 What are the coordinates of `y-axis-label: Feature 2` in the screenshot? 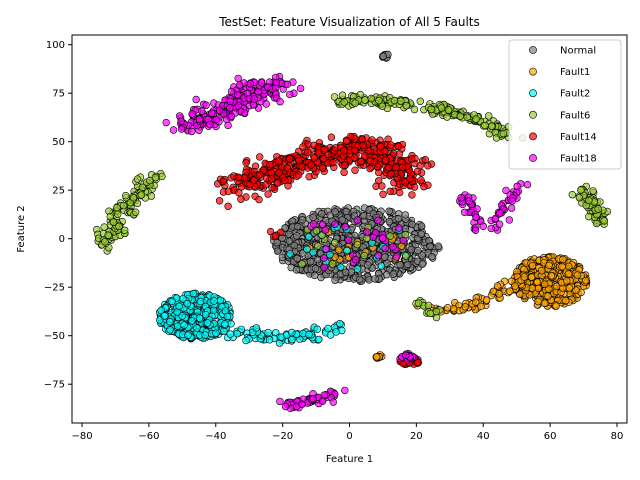 It's located at (21, 228).